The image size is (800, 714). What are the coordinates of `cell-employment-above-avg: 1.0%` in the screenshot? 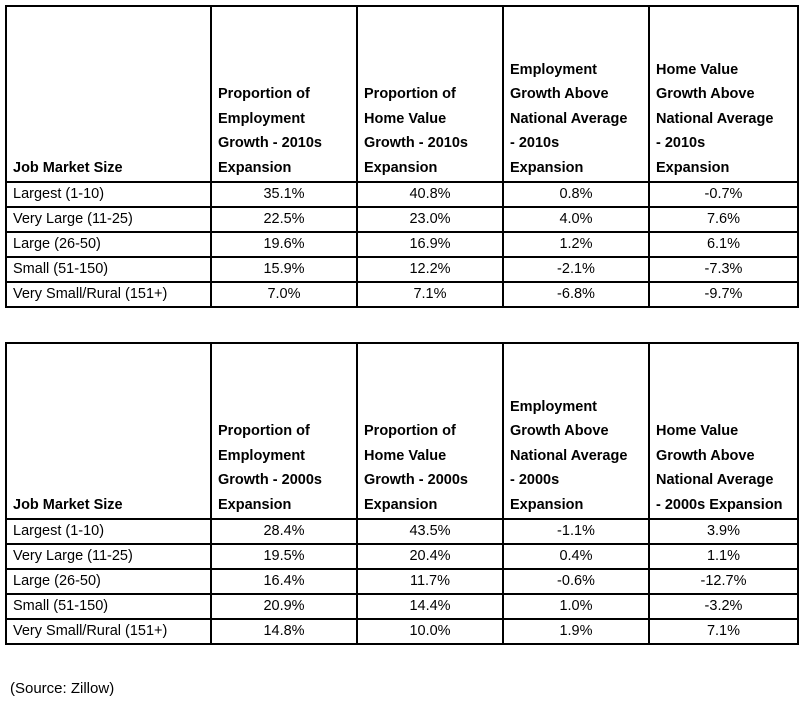 It's located at (576, 606).